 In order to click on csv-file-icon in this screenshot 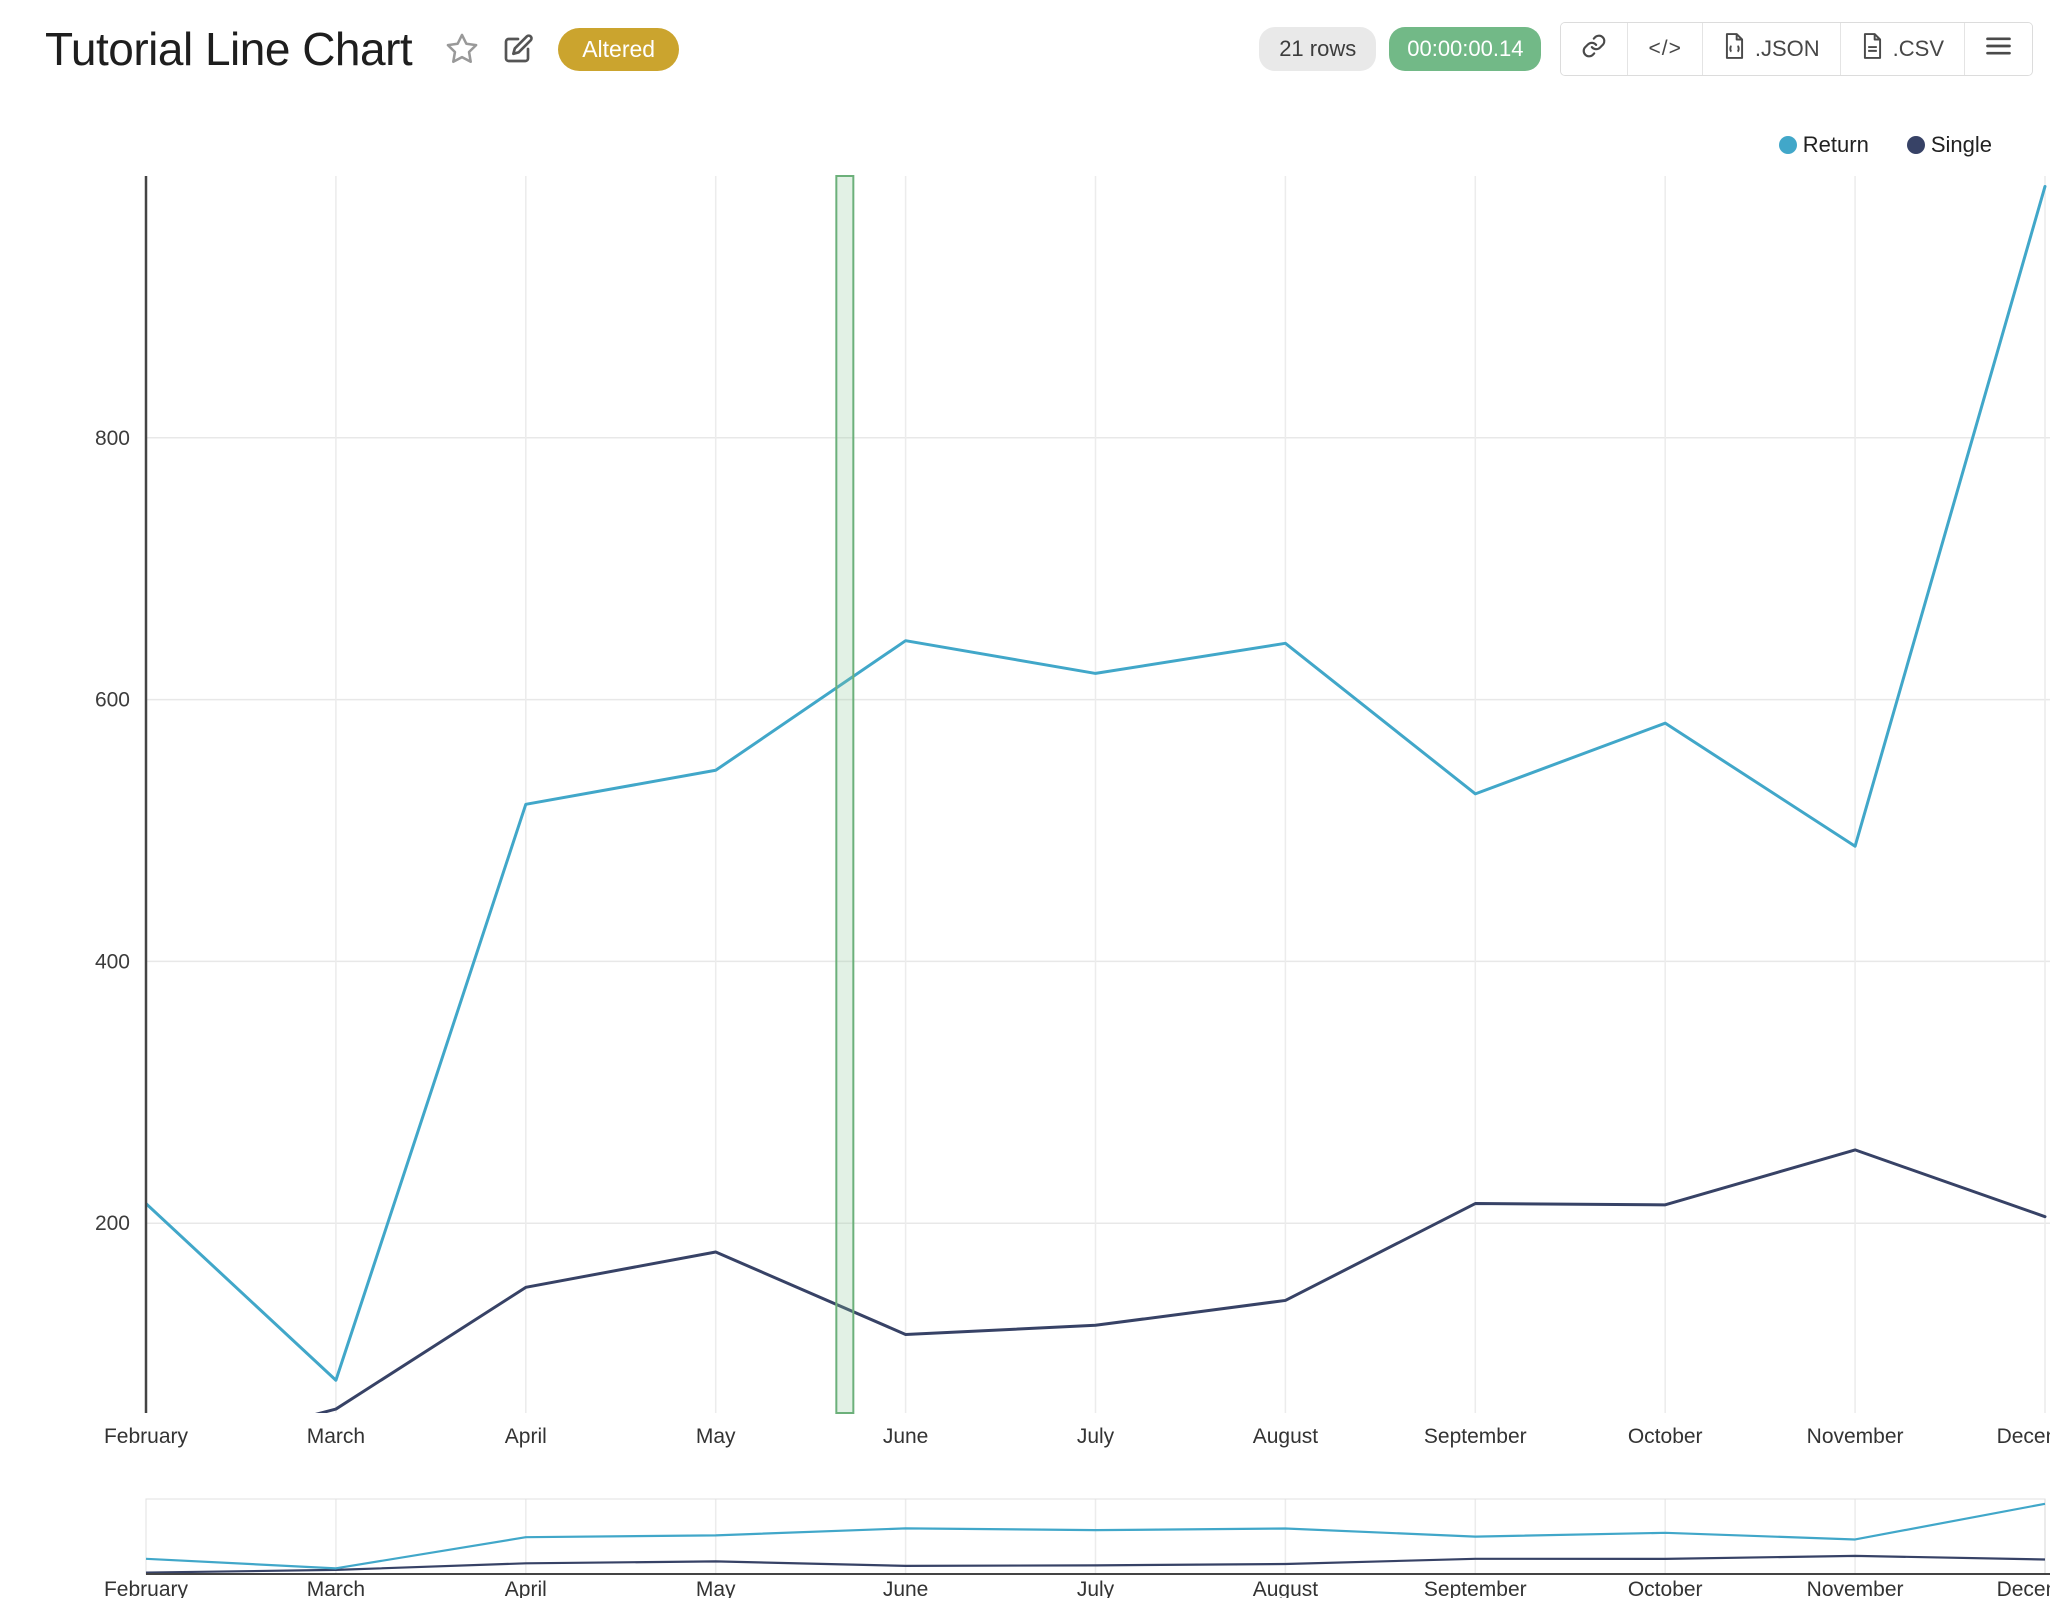, I will do `click(1872, 49)`.